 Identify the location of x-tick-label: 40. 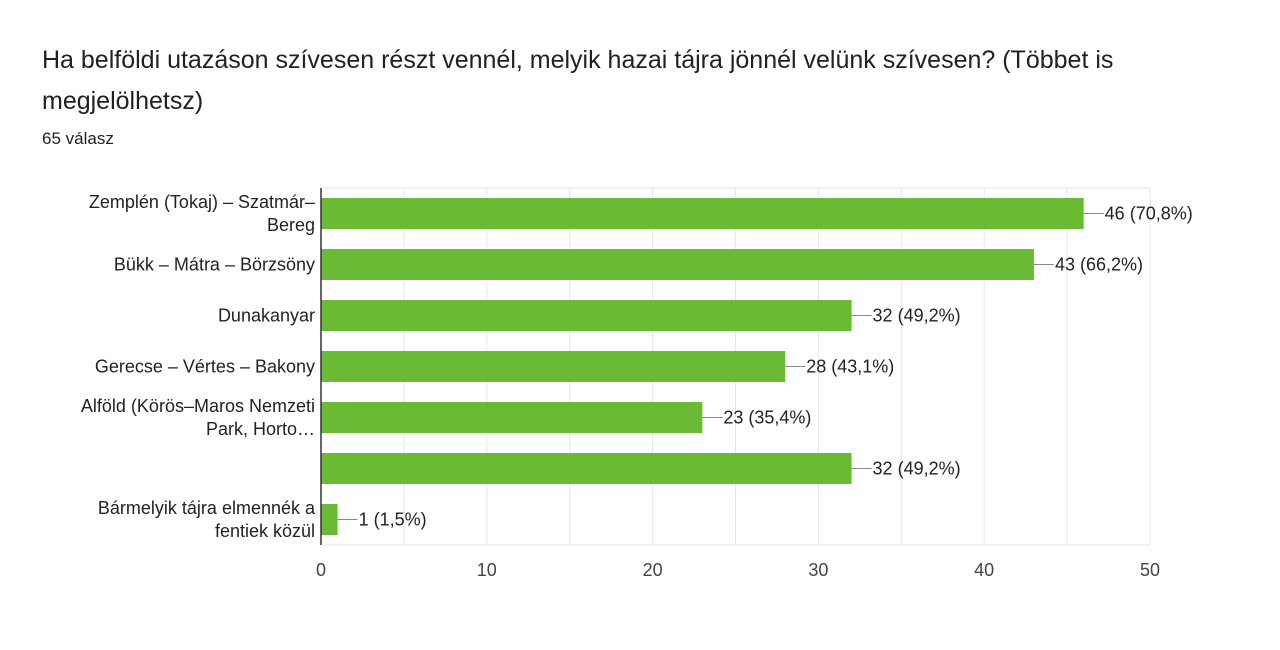
(984, 570).